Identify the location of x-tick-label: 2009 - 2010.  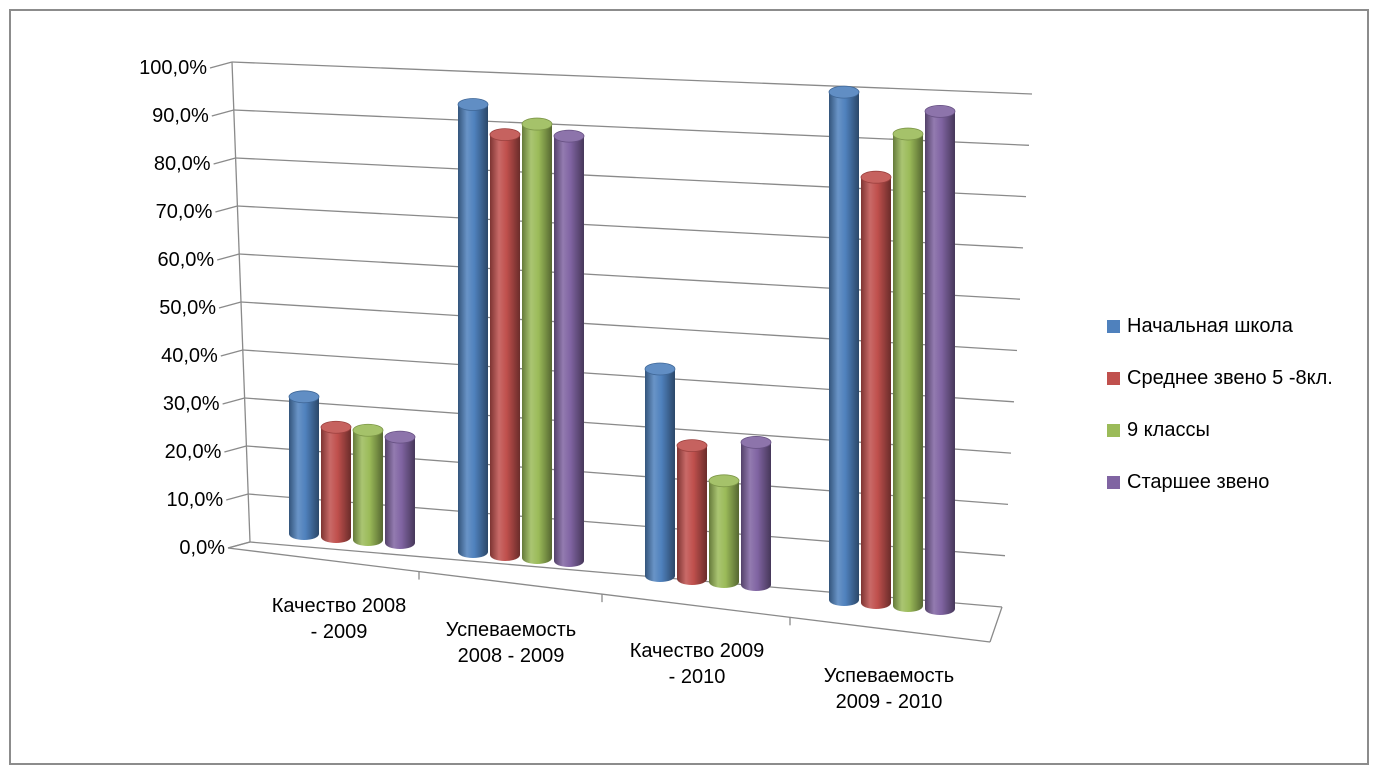
(889, 702).